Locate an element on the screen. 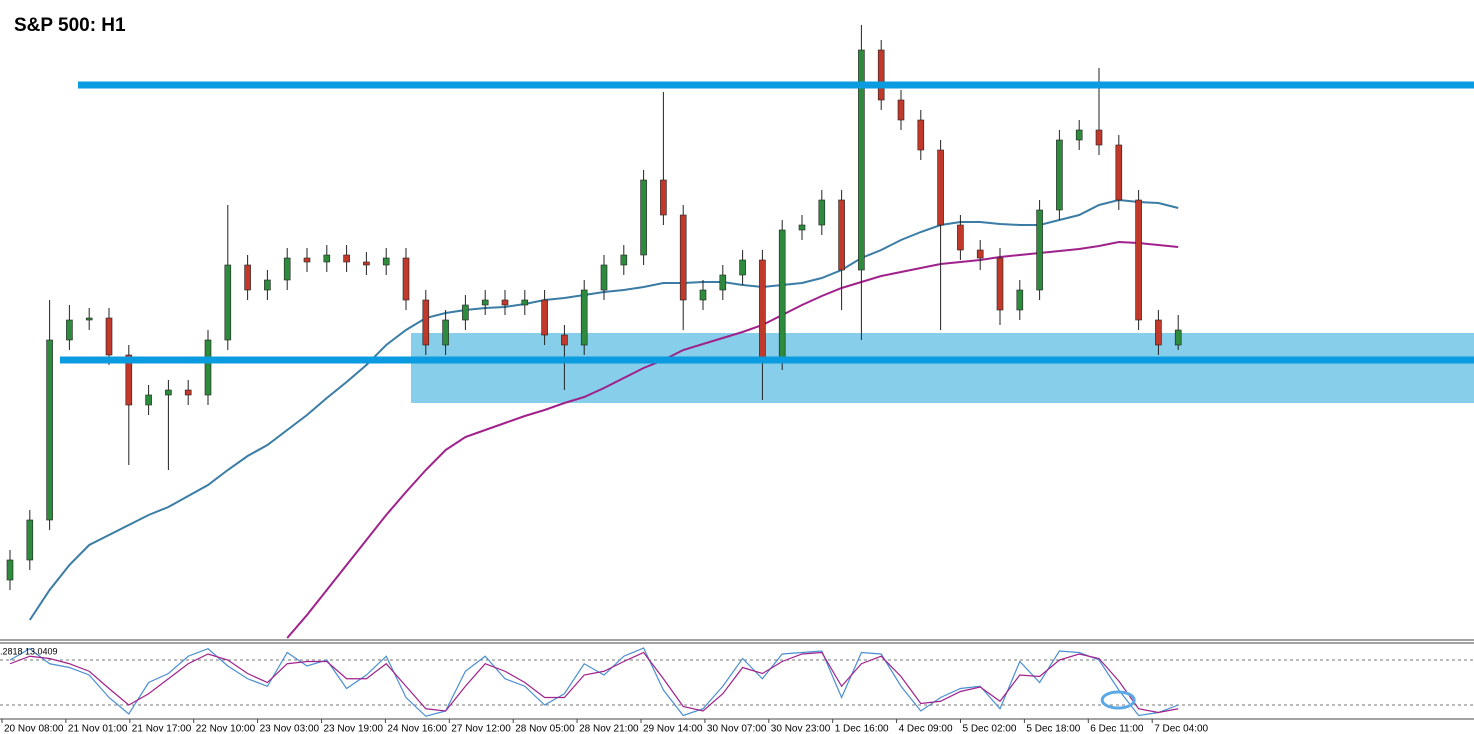 This screenshot has height=734, width=1474. oscillator-panel is located at coordinates (737, 682).